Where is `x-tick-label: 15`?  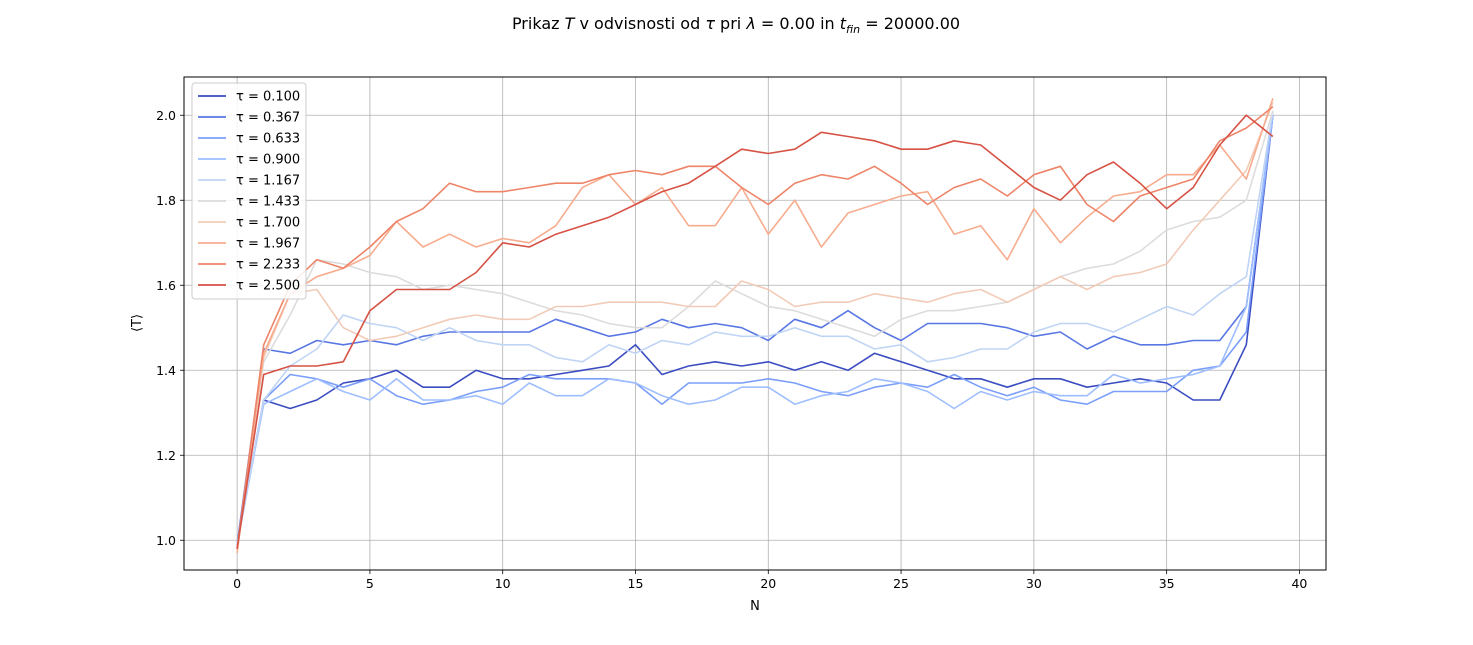
x-tick-label: 15 is located at coordinates (636, 583).